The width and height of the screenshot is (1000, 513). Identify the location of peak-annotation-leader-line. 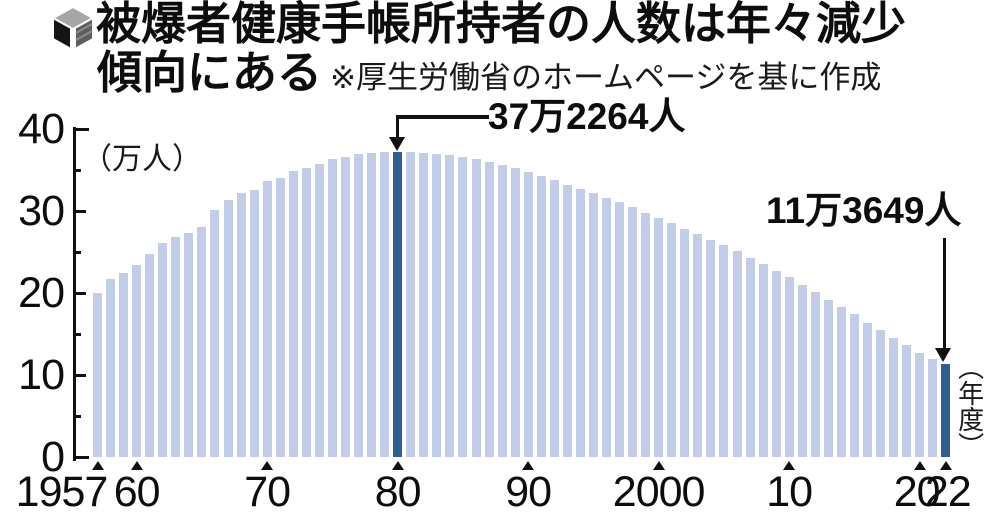
(443, 117).